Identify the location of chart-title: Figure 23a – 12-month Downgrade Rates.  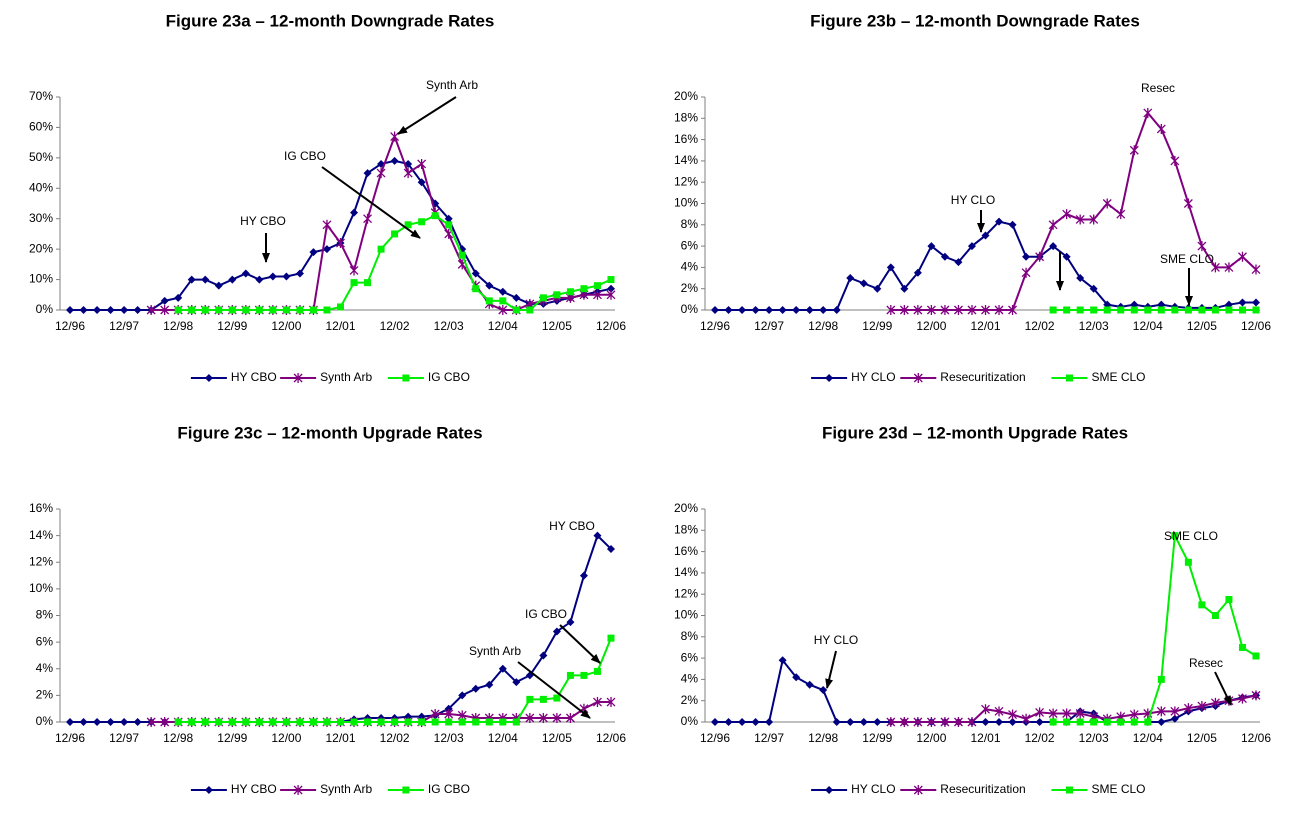
(330, 20).